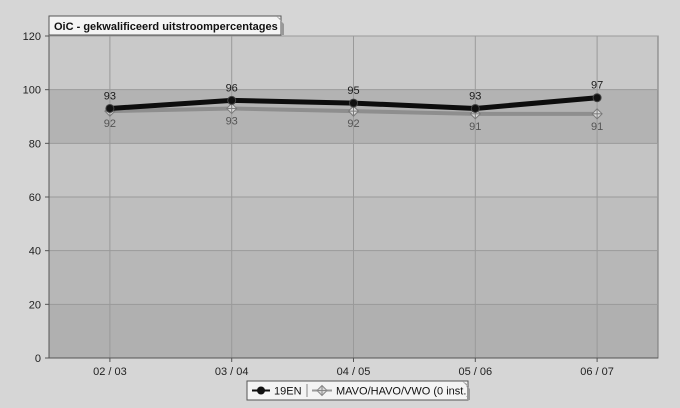 The width and height of the screenshot is (680, 408). What do you see at coordinates (475, 372) in the screenshot?
I see `x-tick-label: 05 / 06` at bounding box center [475, 372].